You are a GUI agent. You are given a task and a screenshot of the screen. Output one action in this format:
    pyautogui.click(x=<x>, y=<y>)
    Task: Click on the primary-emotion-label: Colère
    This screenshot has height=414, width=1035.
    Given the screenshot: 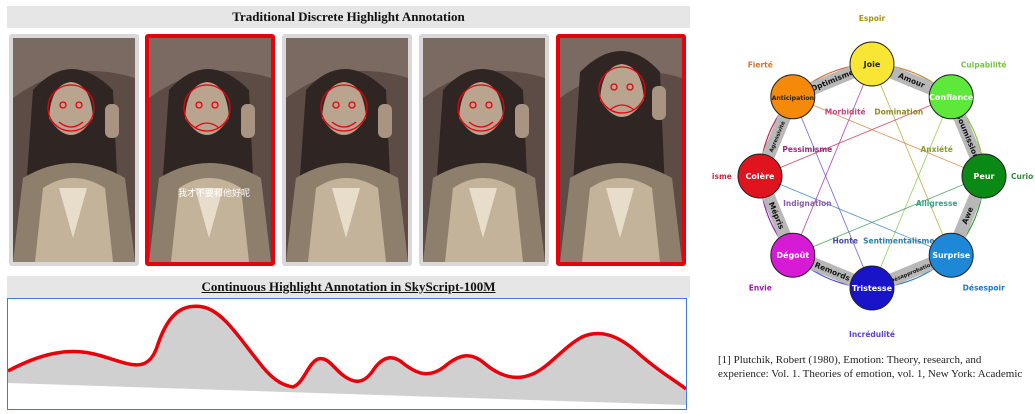 What is the action you would take?
    pyautogui.click(x=760, y=176)
    